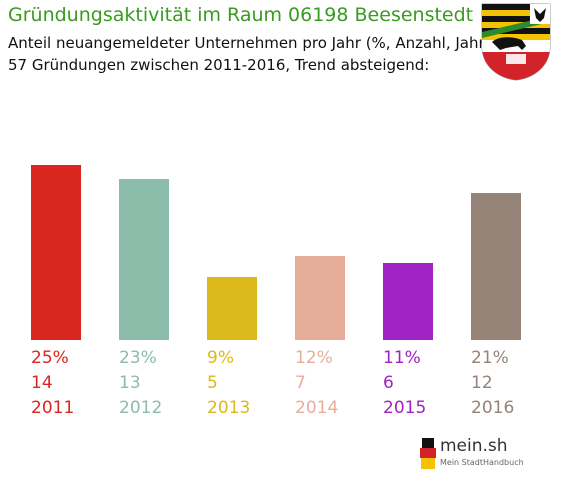  What do you see at coordinates (490, 358) in the screenshot?
I see `percent-label-2016: 21%` at bounding box center [490, 358].